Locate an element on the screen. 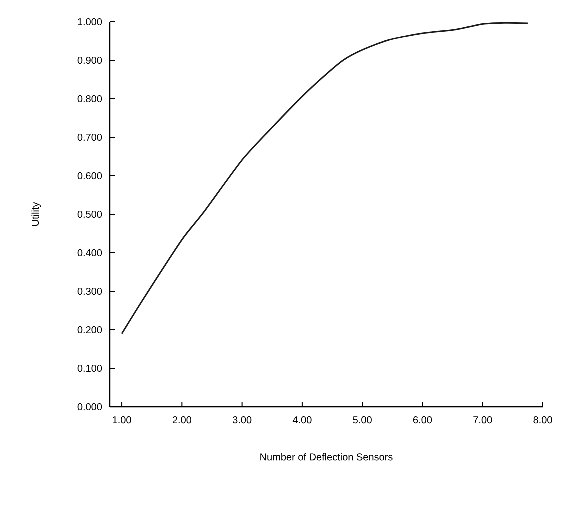 The height and width of the screenshot is (517, 572). y-tick-label: 0.000 is located at coordinates (90, 407).